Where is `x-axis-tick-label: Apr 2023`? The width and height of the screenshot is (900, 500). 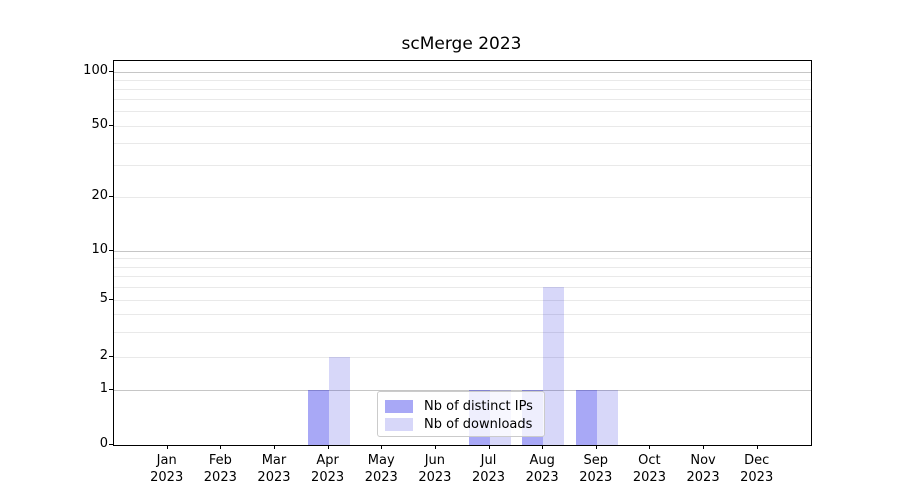
x-axis-tick-label: Apr 2023 is located at coordinates (328, 469).